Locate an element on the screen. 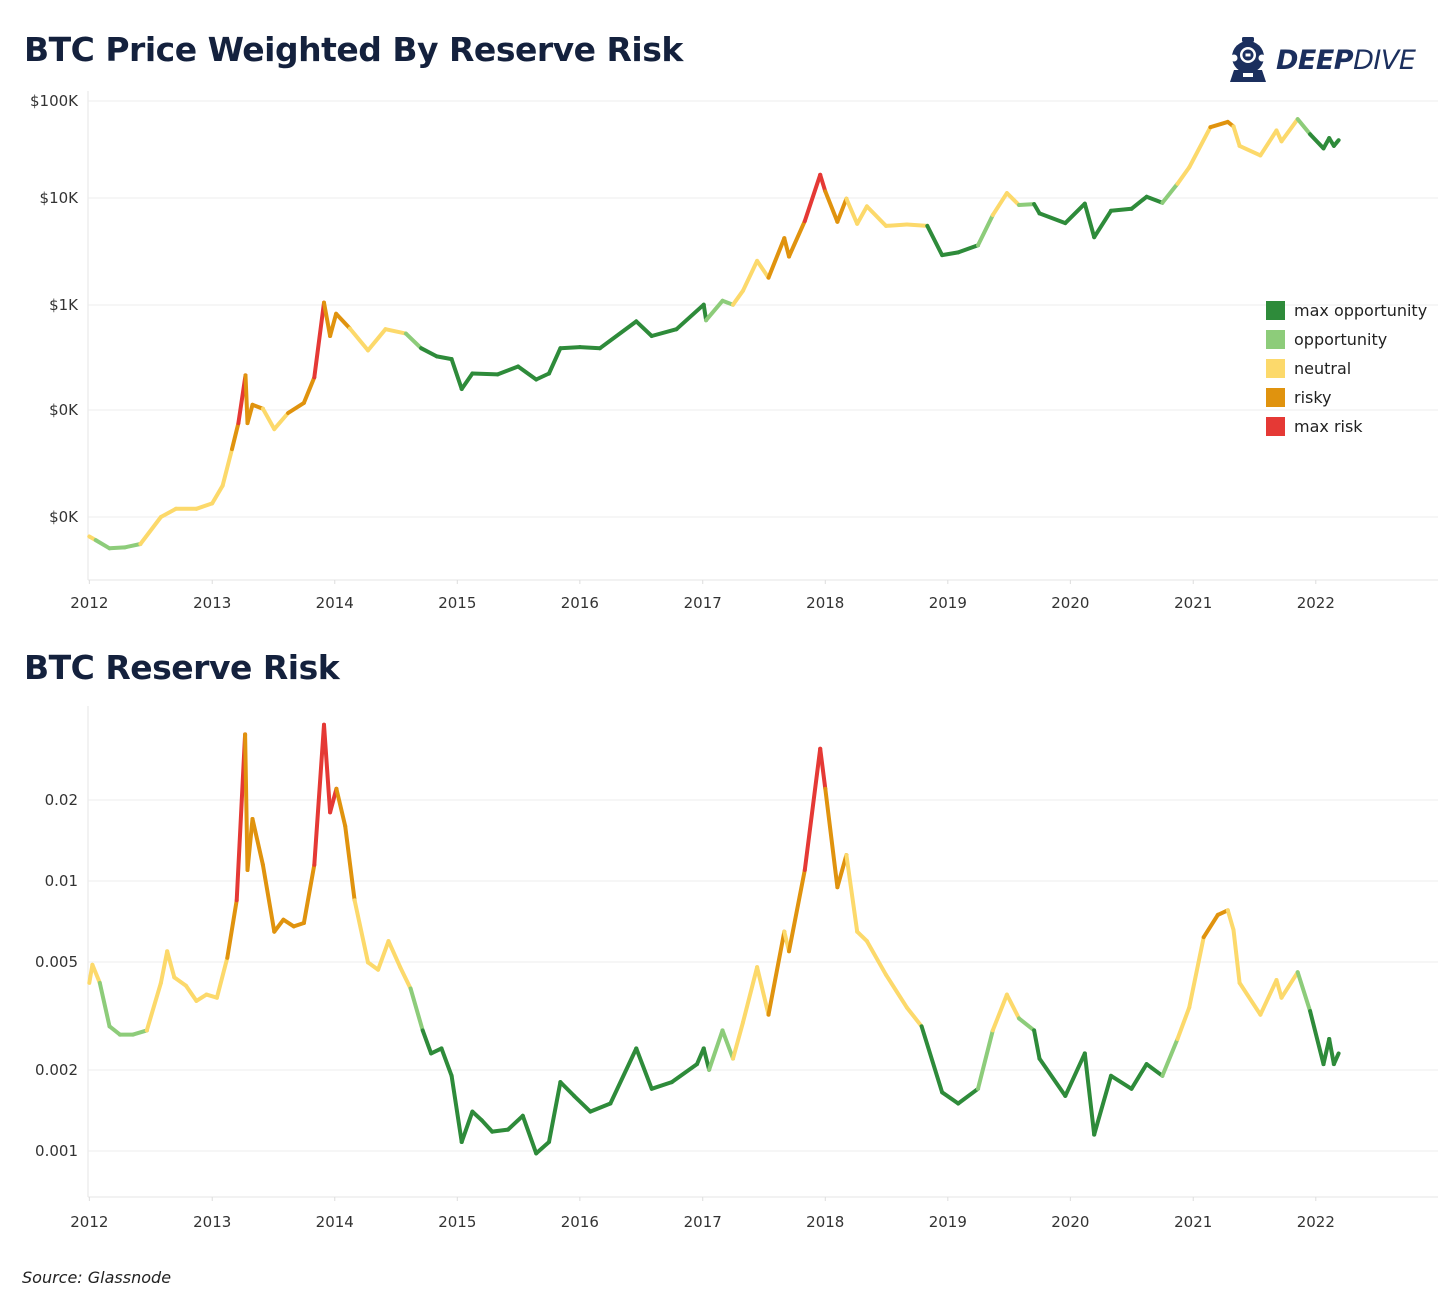  x-tick-label: 2012 is located at coordinates (89, 603).